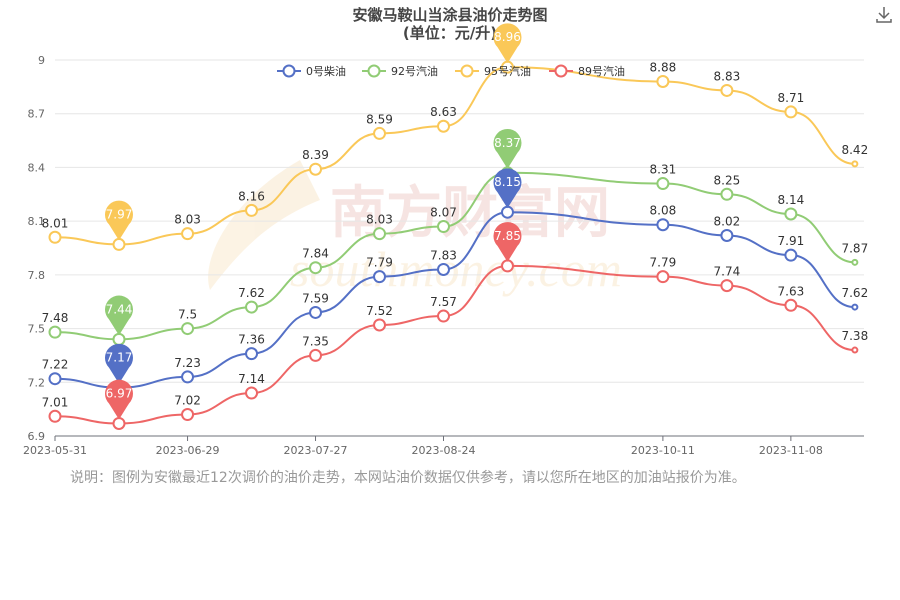 This screenshot has height=600, width=900. I want to click on x-tick-label: 2023-11-08, so click(791, 450).